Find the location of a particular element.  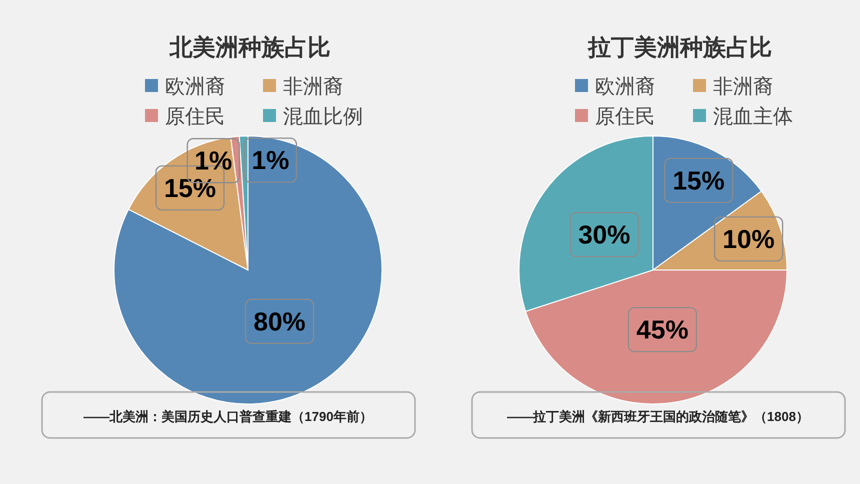

chart-title: 拉丁美洲种族占比 is located at coordinates (679, 47).